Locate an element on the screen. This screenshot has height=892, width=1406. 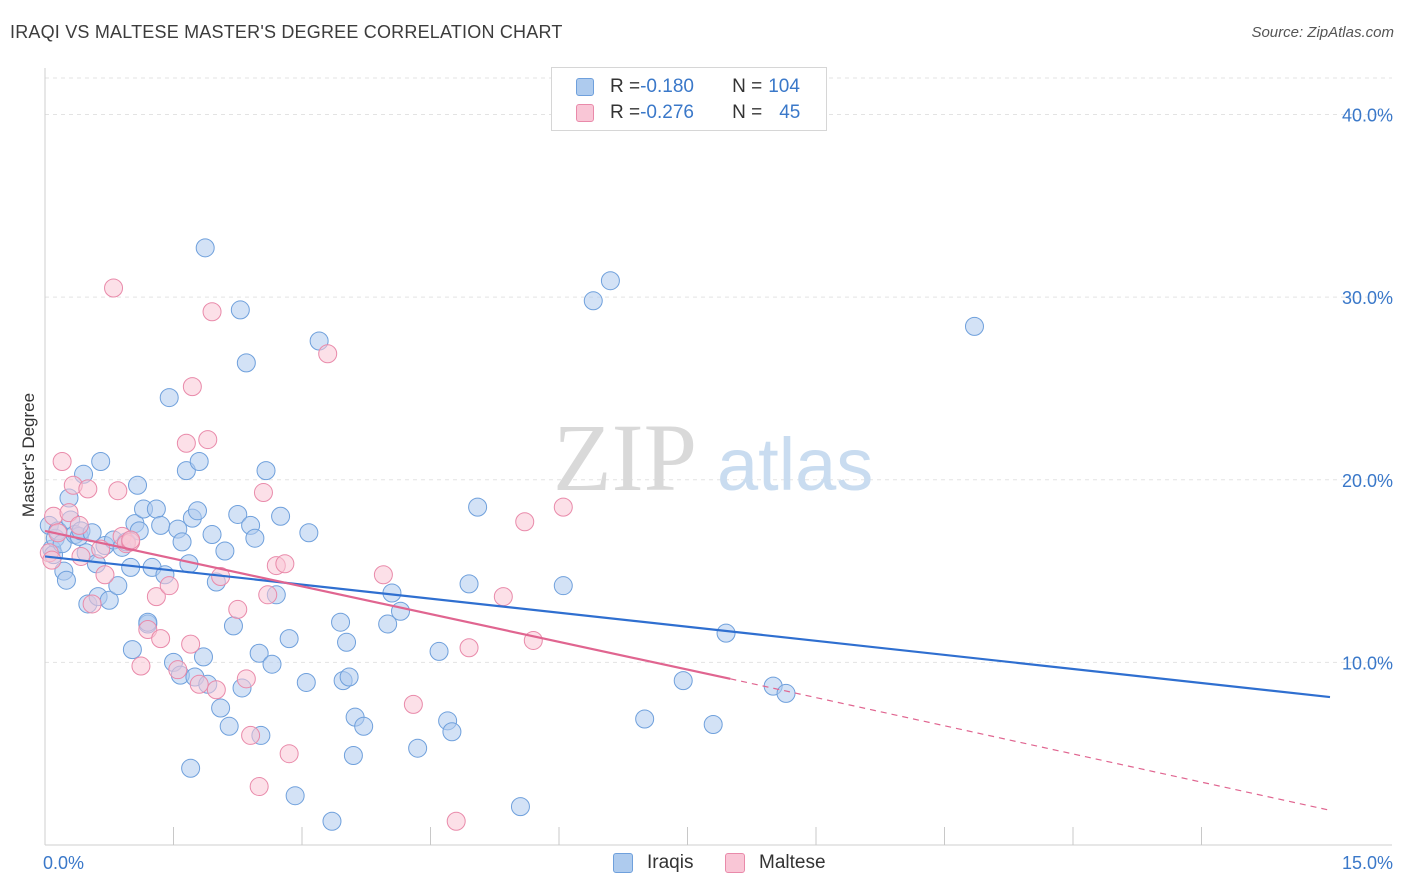
trend-line-iraqis is located at coordinates (687, 627).